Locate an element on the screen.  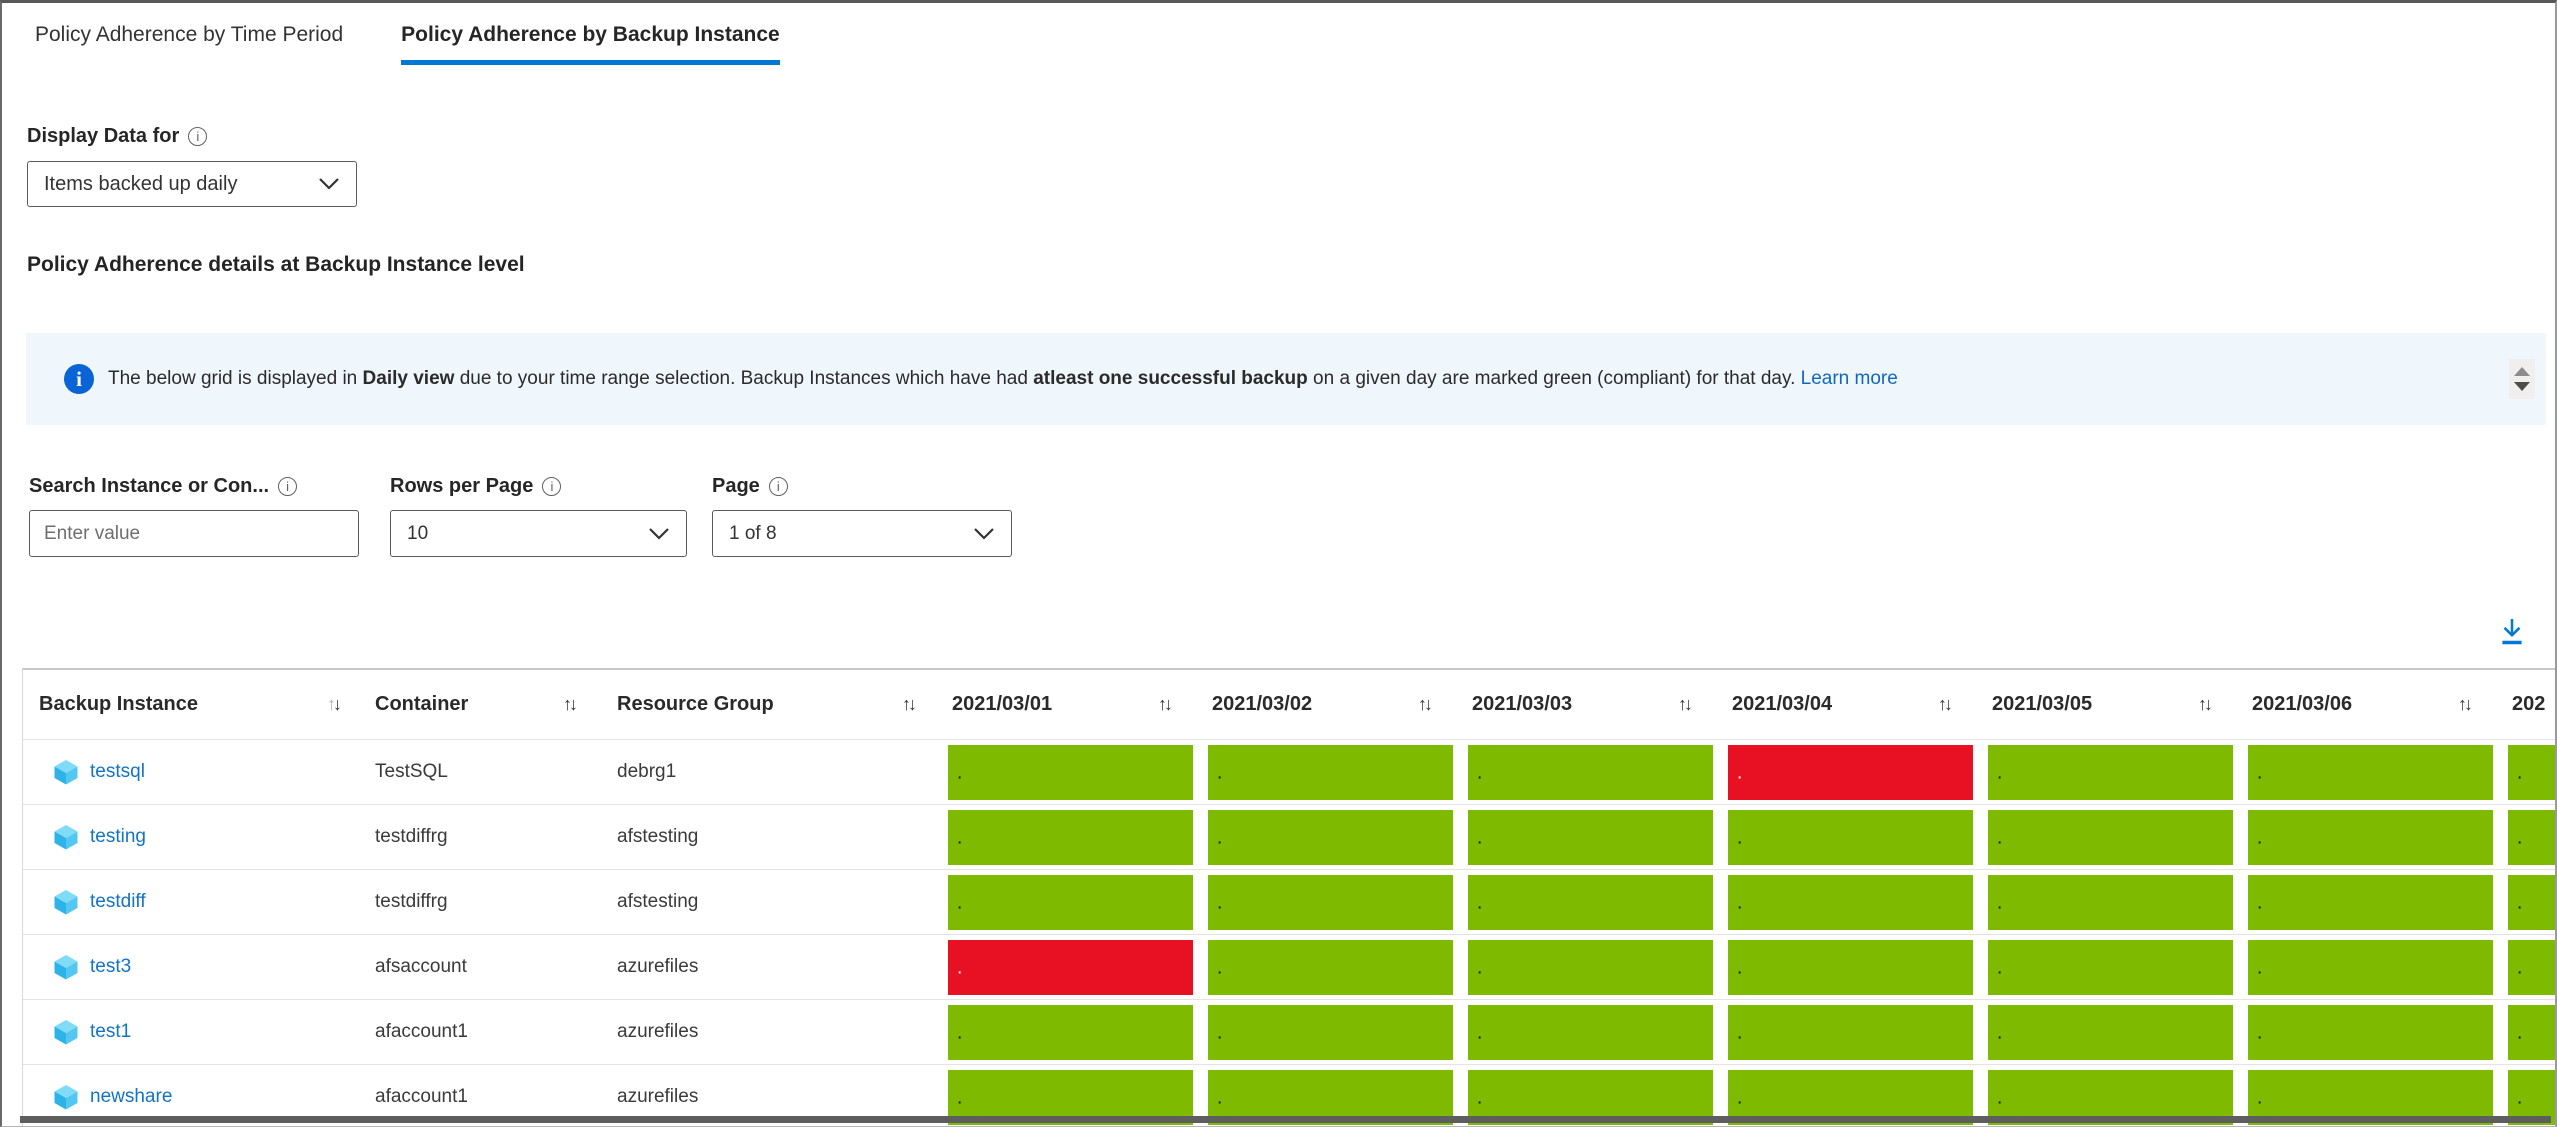
tab-policy-adherence-by-time-period: Policy Adherence by Time Period is located at coordinates (189, 34).